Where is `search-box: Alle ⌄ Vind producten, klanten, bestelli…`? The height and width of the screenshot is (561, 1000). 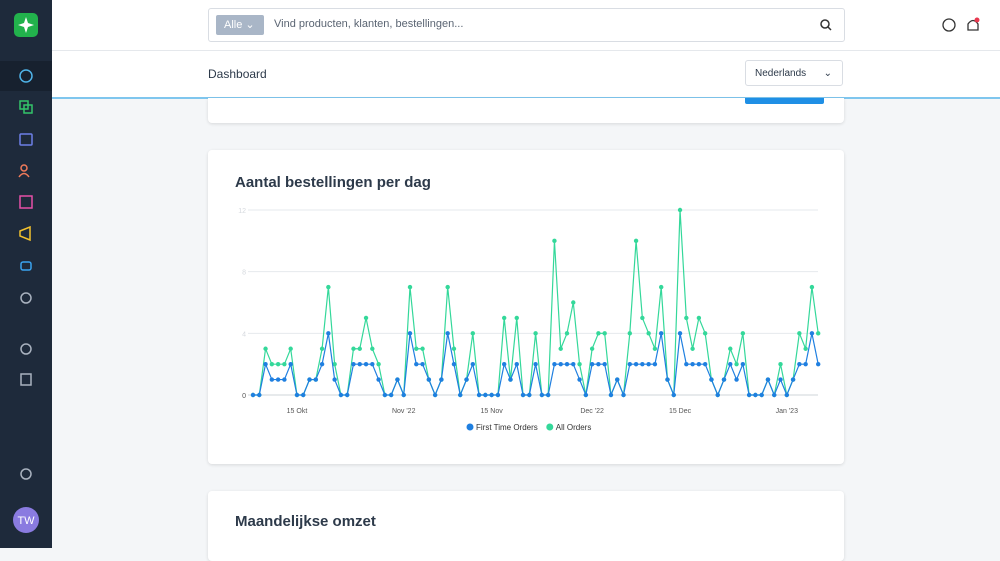 search-box: Alle ⌄ Vind producten, klanten, bestelli… is located at coordinates (526, 25).